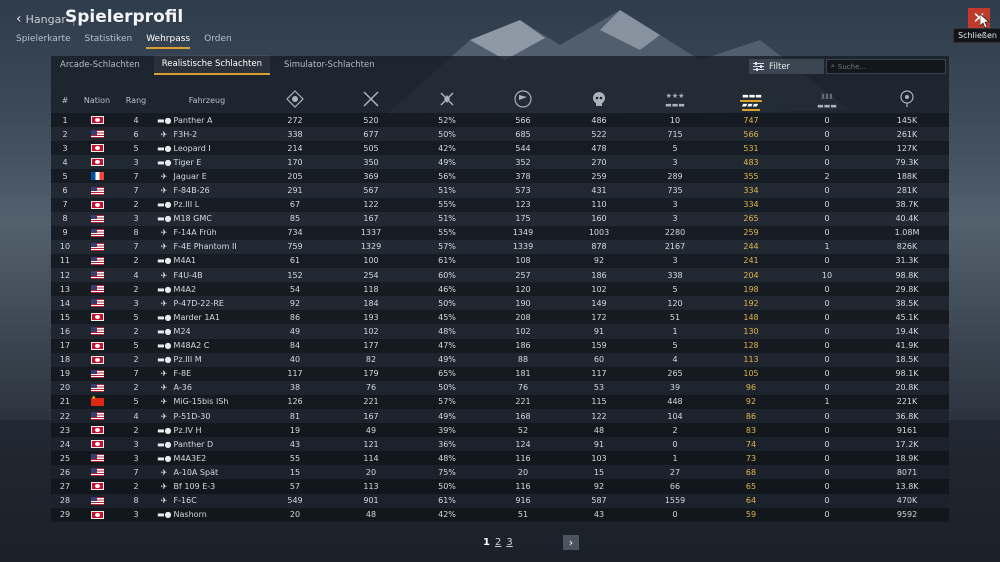  Describe the element at coordinates (523, 261) in the screenshot. I see `stat-cell: 108` at that location.